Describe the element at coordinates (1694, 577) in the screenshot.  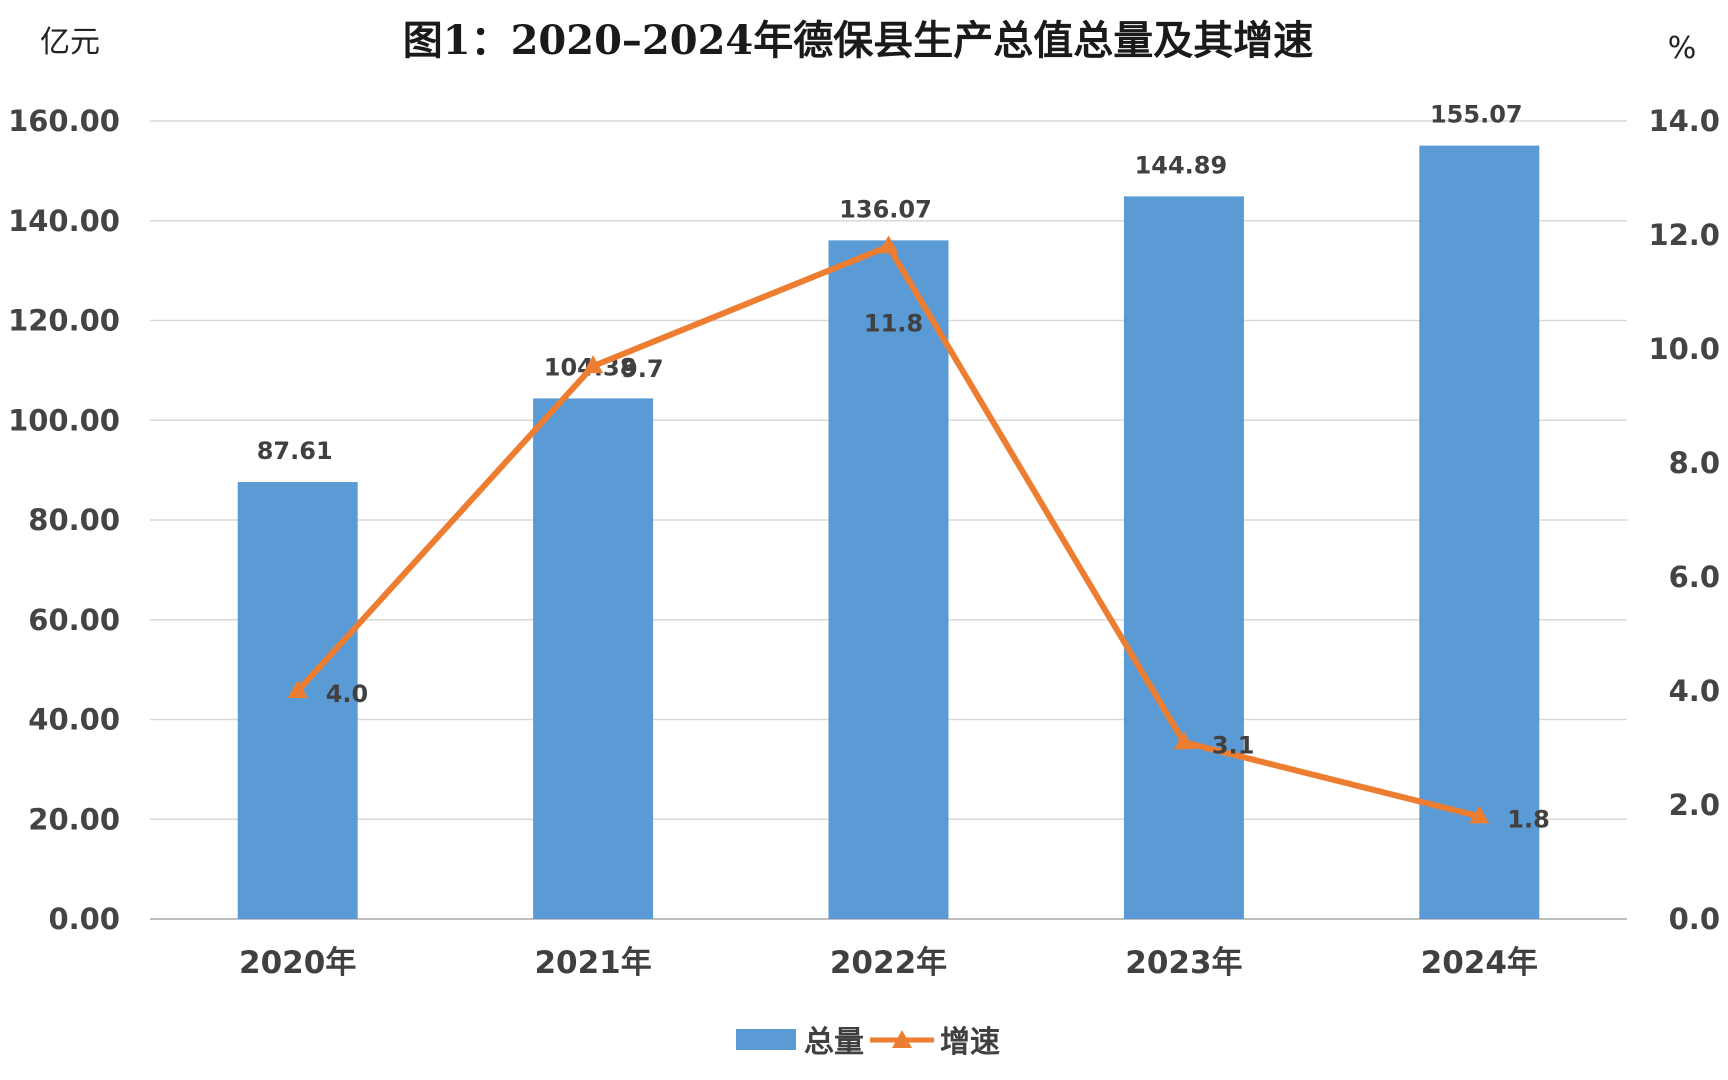
I see `right-axis-tick-label: 6.0` at that location.